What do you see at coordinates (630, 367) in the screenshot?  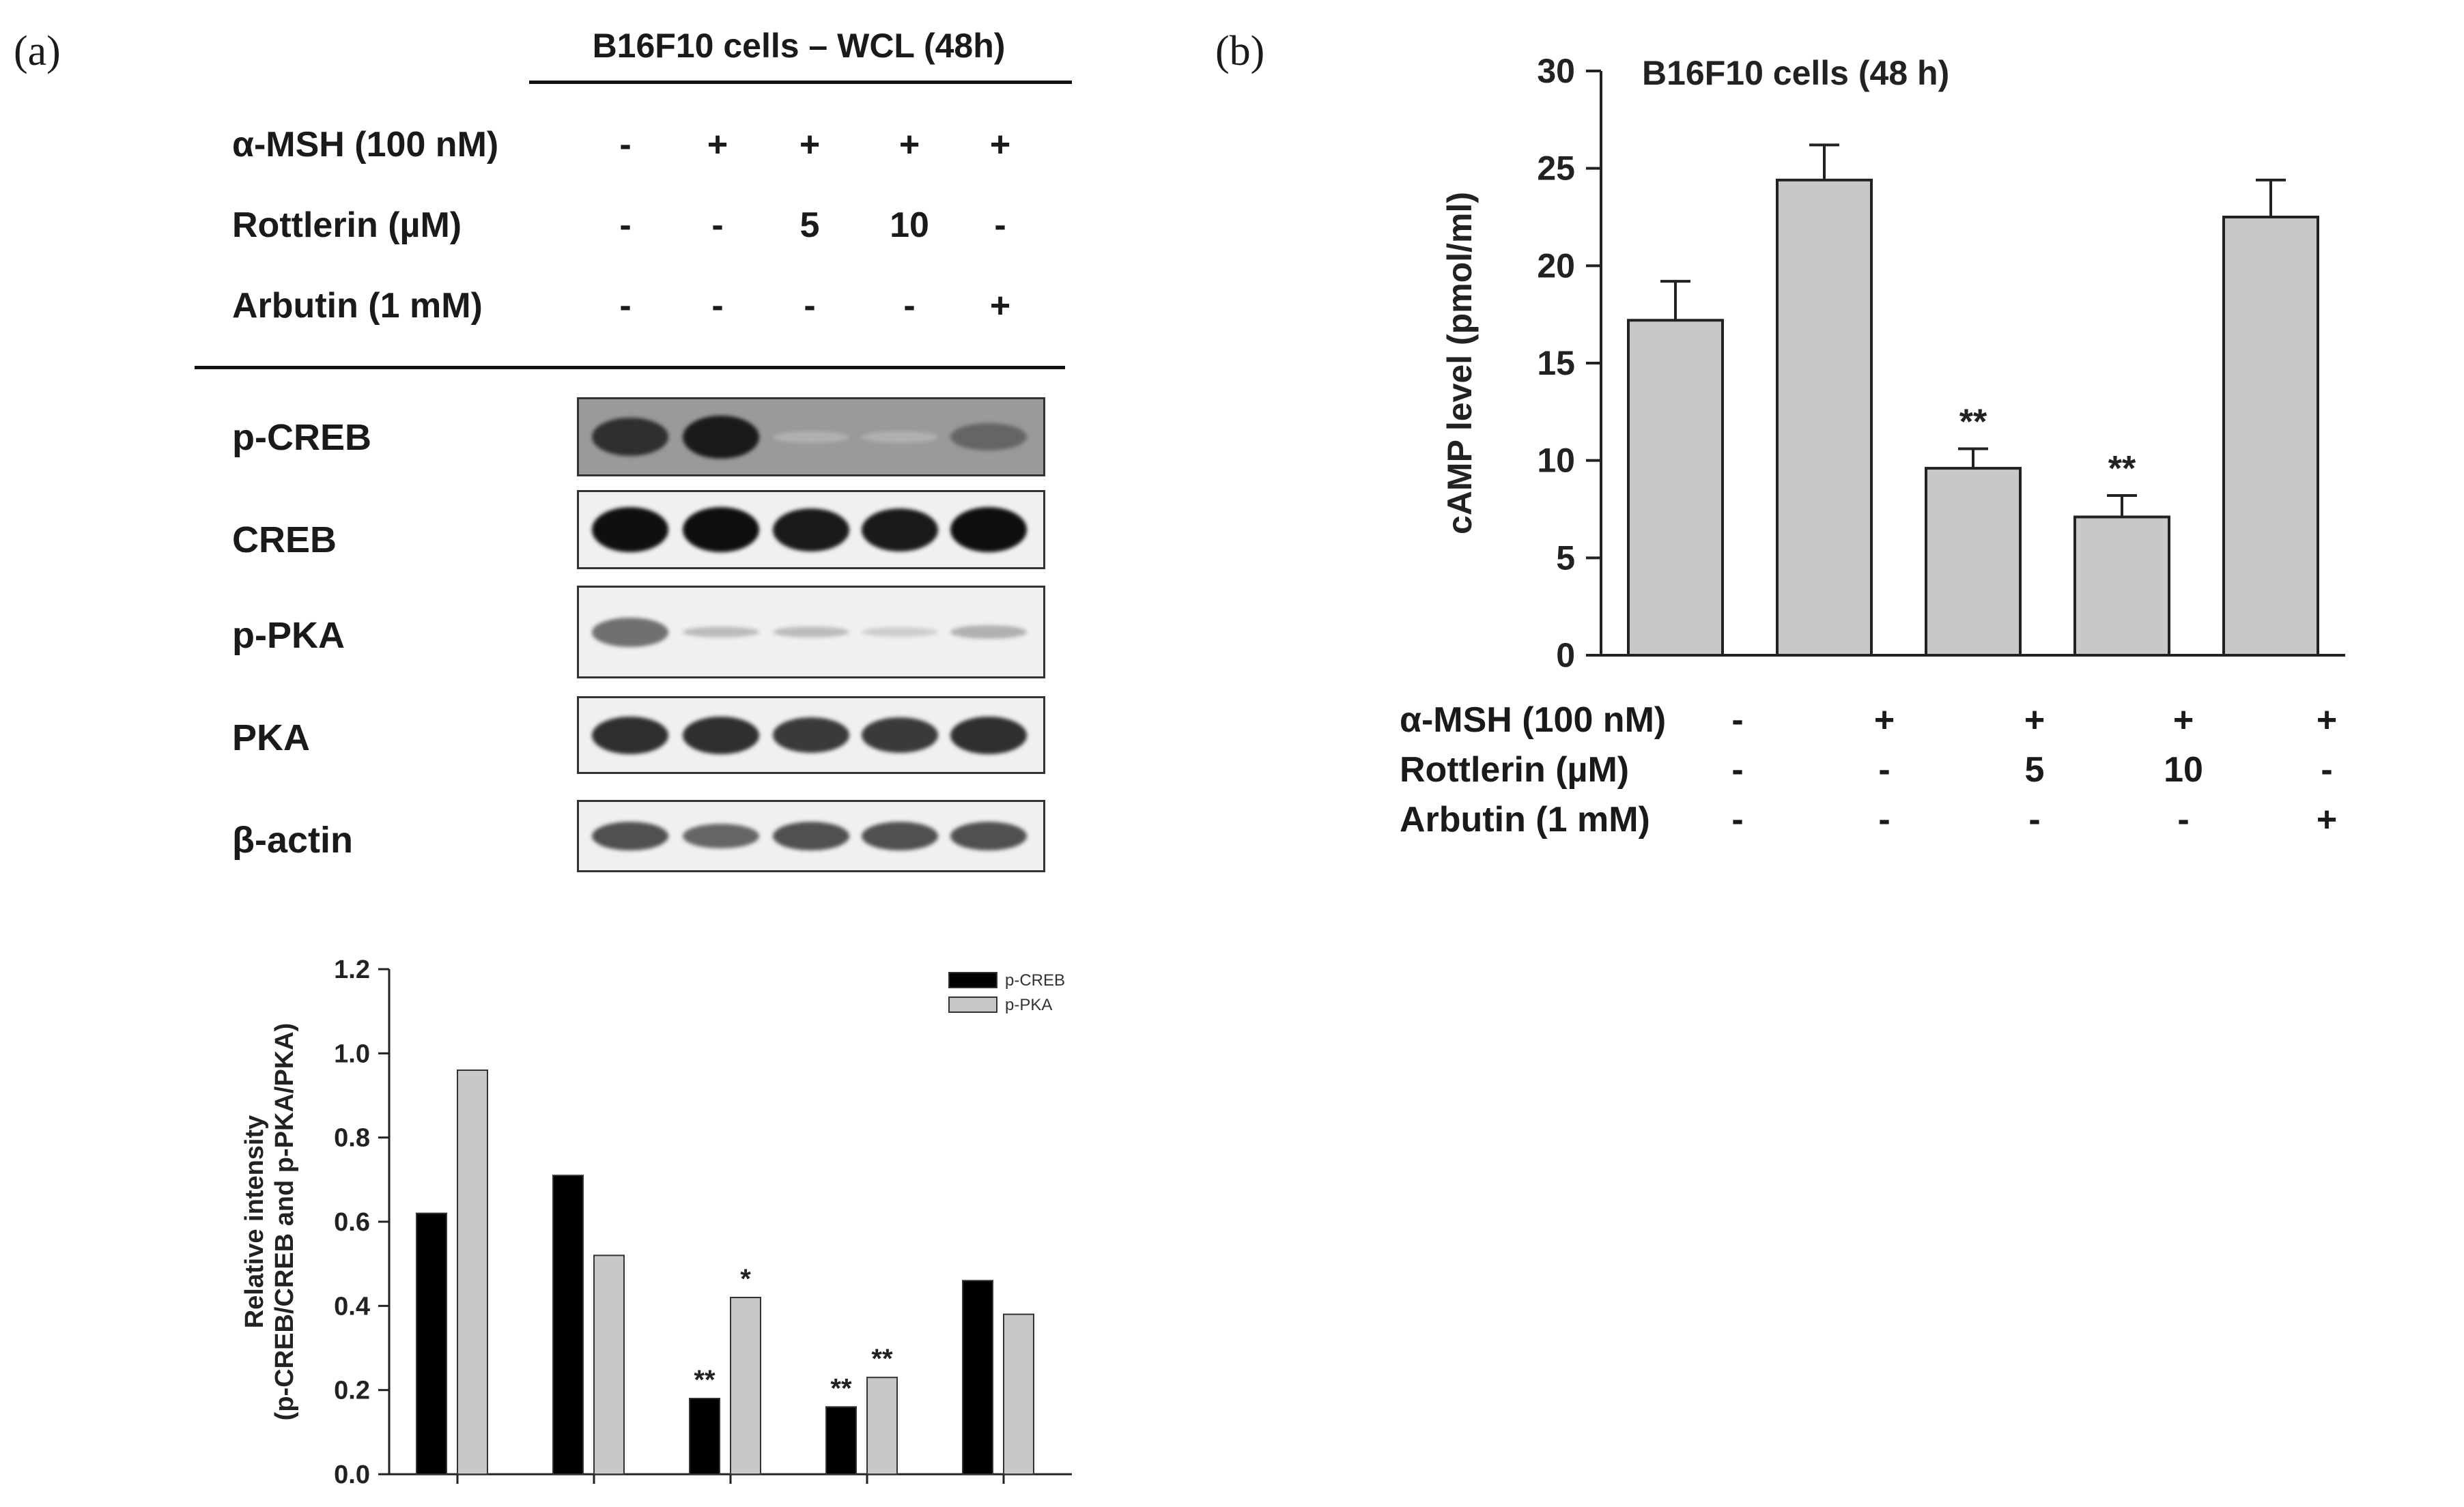 I see `treatment-divider` at bounding box center [630, 367].